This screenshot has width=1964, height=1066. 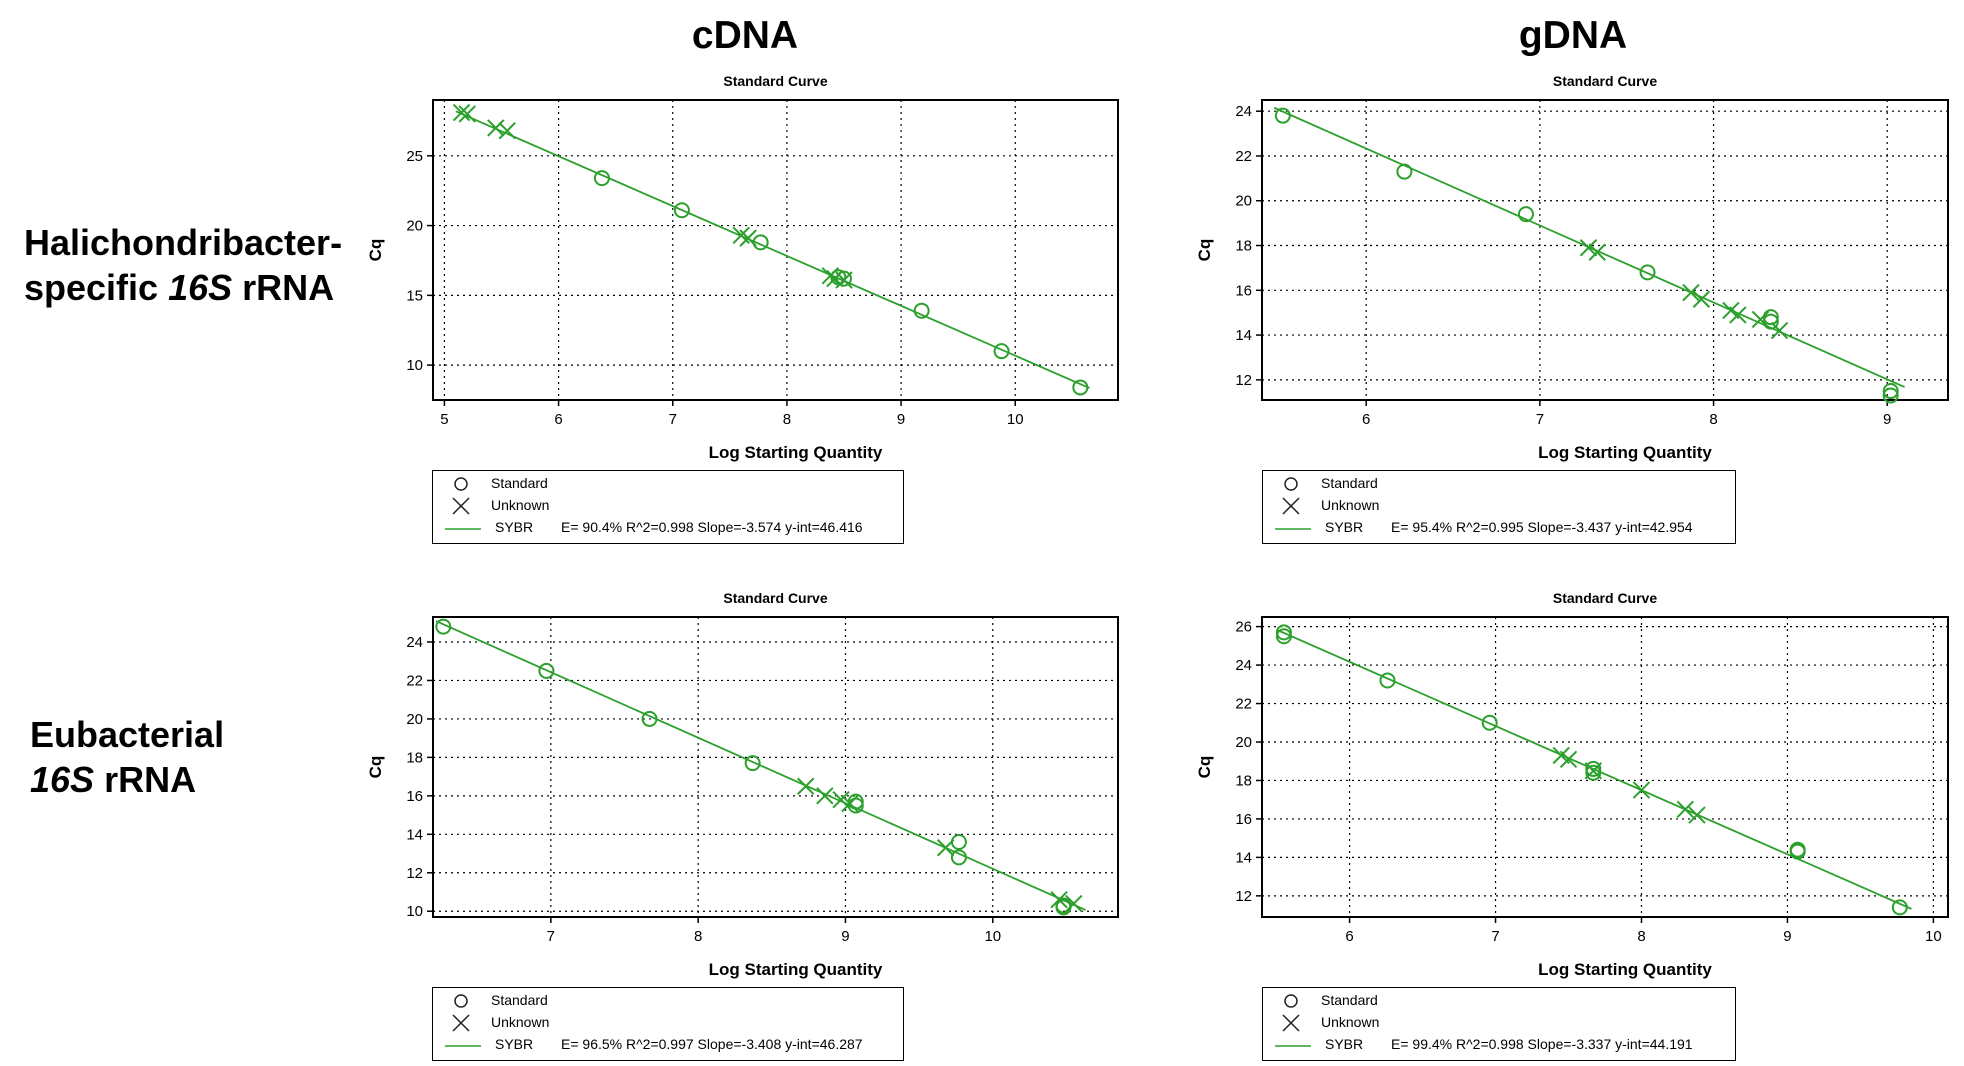 What do you see at coordinates (414, 365) in the screenshot?
I see `y-tick-label: 10` at bounding box center [414, 365].